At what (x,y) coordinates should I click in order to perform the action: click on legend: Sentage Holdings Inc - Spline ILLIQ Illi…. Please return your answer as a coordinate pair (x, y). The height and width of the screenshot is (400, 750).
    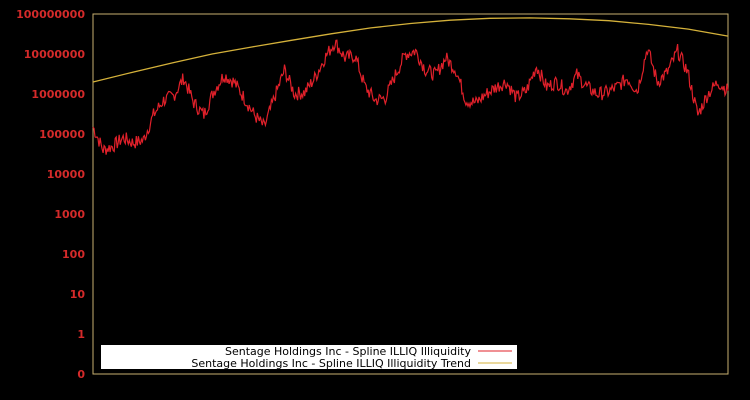
    Looking at the image, I should click on (309, 357).